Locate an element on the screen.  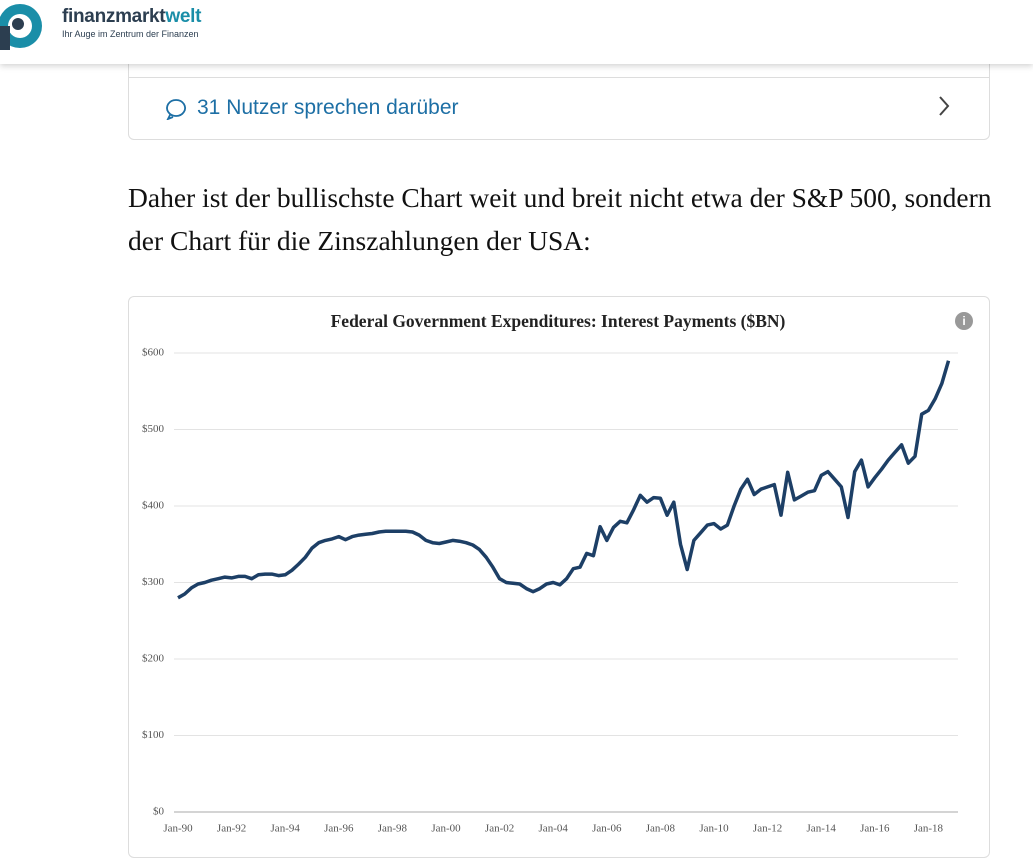
y-tick-label: $600 is located at coordinates (153, 353).